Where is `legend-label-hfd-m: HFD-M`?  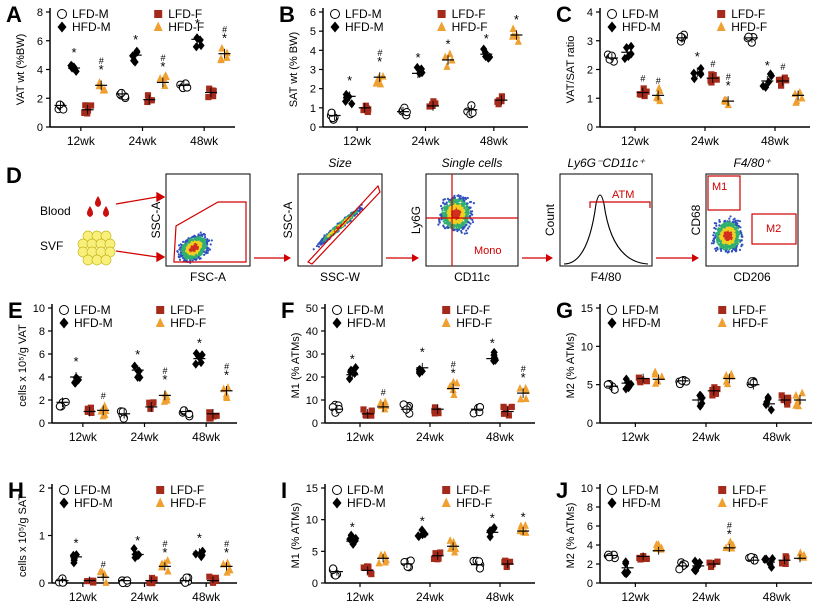
legend-label-hfd-m: HFD-M is located at coordinates (91, 27).